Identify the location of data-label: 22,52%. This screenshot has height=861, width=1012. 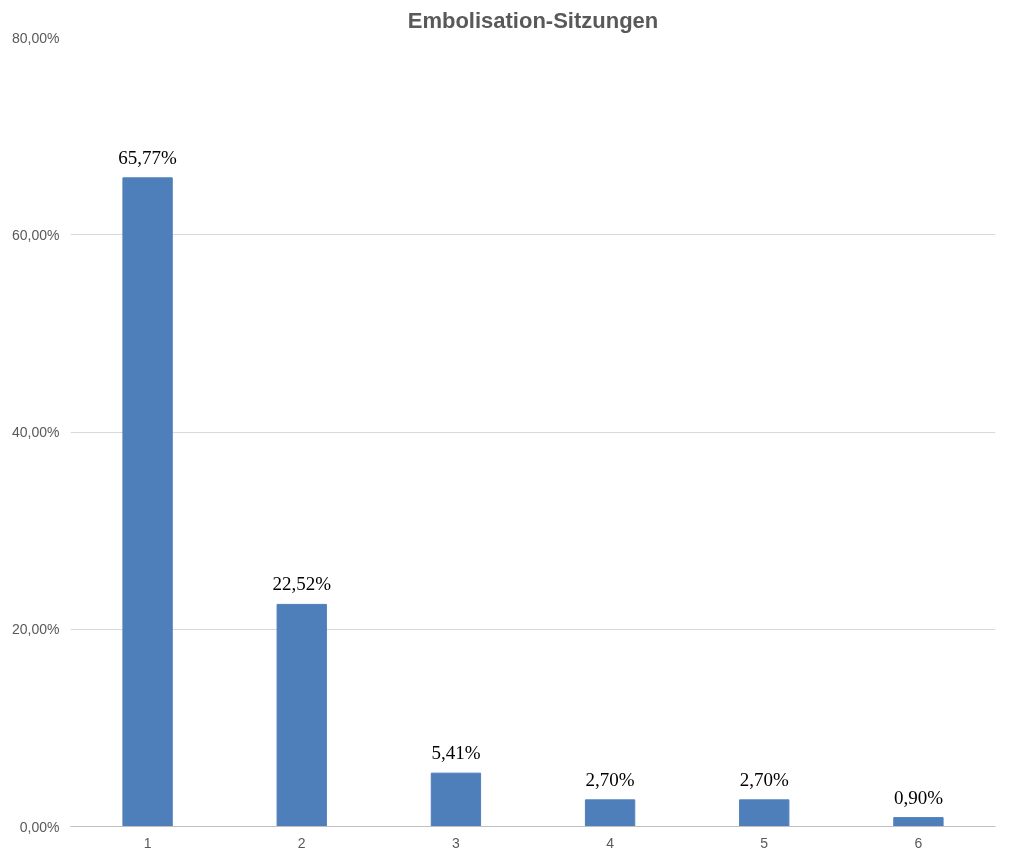
(302, 584).